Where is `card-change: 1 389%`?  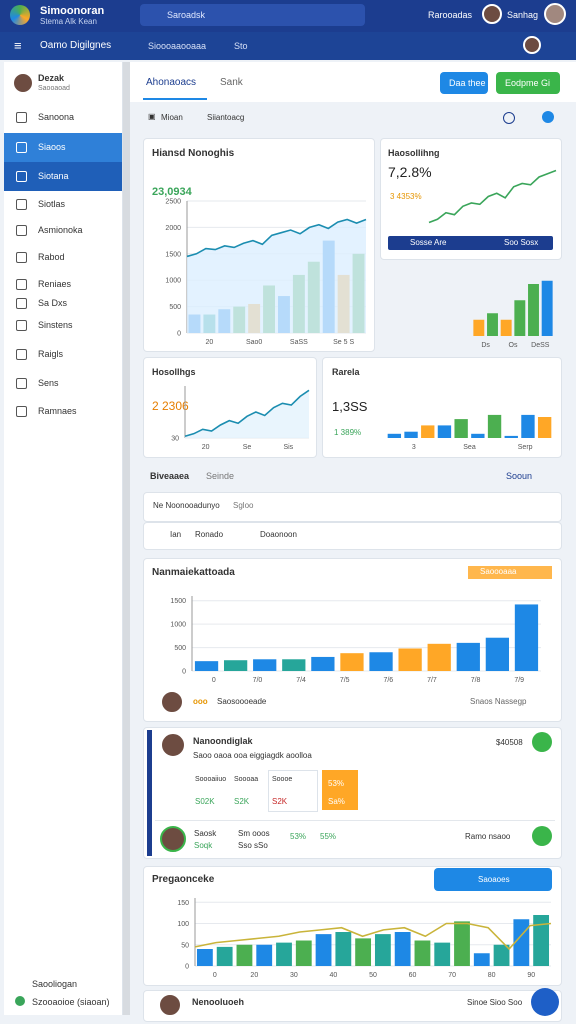
card-change: 1 389% is located at coordinates (348, 432).